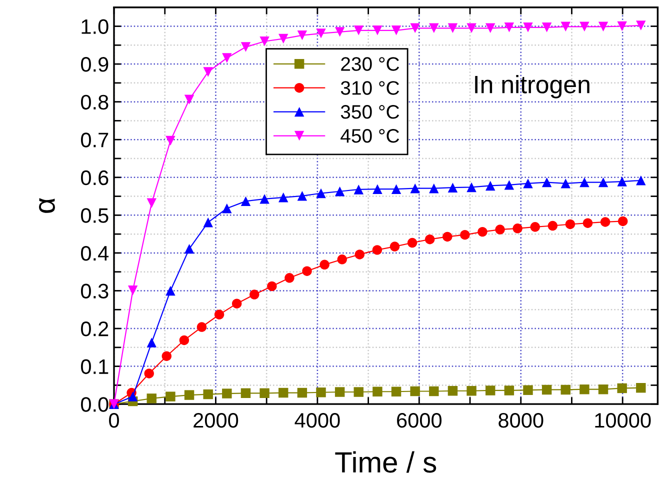 This screenshot has width=659, height=491. Describe the element at coordinates (94, 215) in the screenshot. I see `y-tick-label: 0.5` at that location.